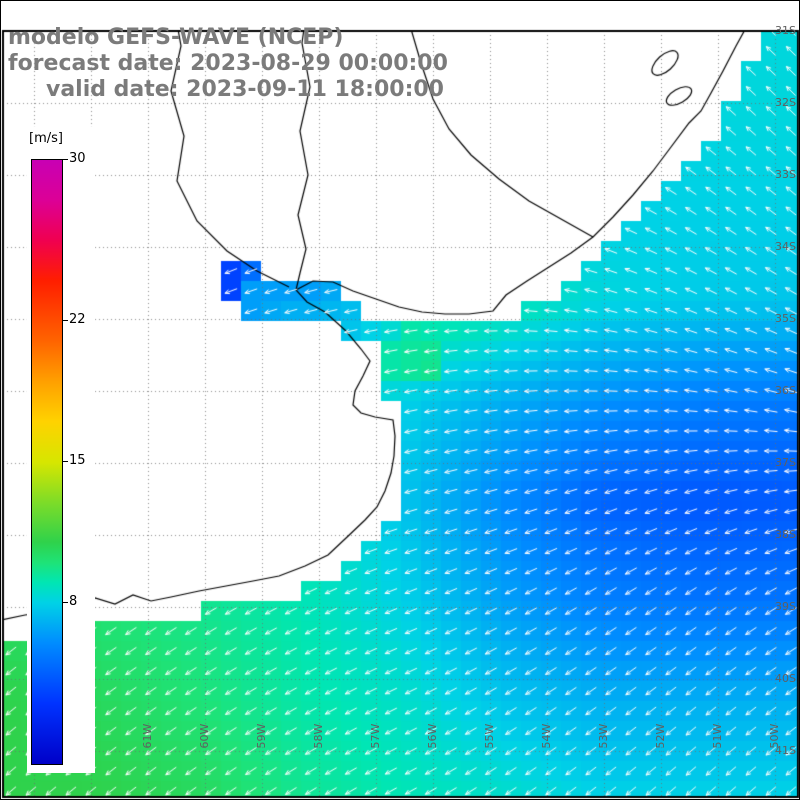  Describe the element at coordinates (77, 460) in the screenshot. I see `colorbar-tick-label: 15` at that location.